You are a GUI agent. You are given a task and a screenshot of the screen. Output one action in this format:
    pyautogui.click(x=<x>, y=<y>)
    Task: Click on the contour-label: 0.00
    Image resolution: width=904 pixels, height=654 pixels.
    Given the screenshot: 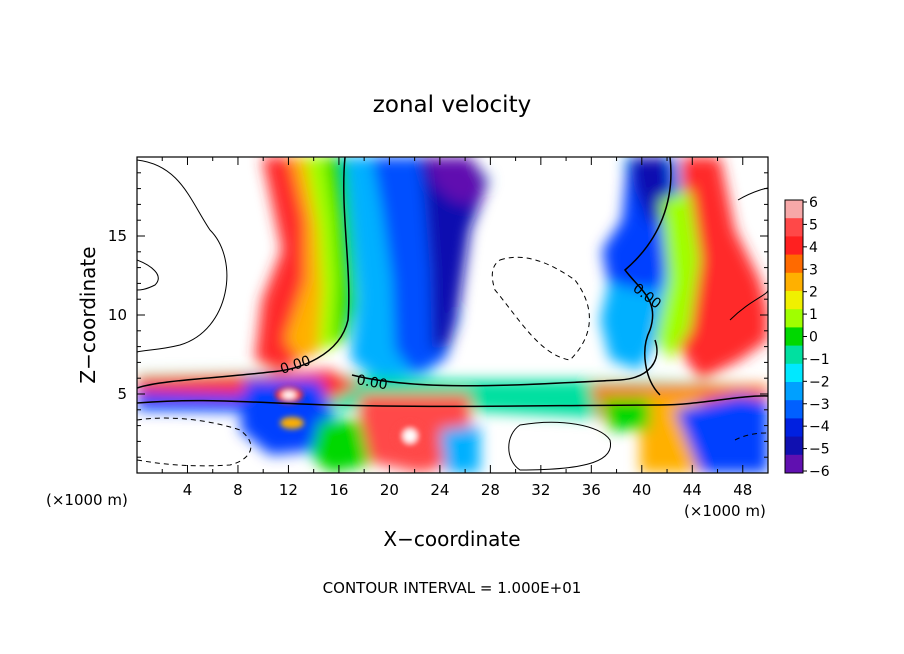 What is the action you would take?
    pyautogui.click(x=371, y=382)
    